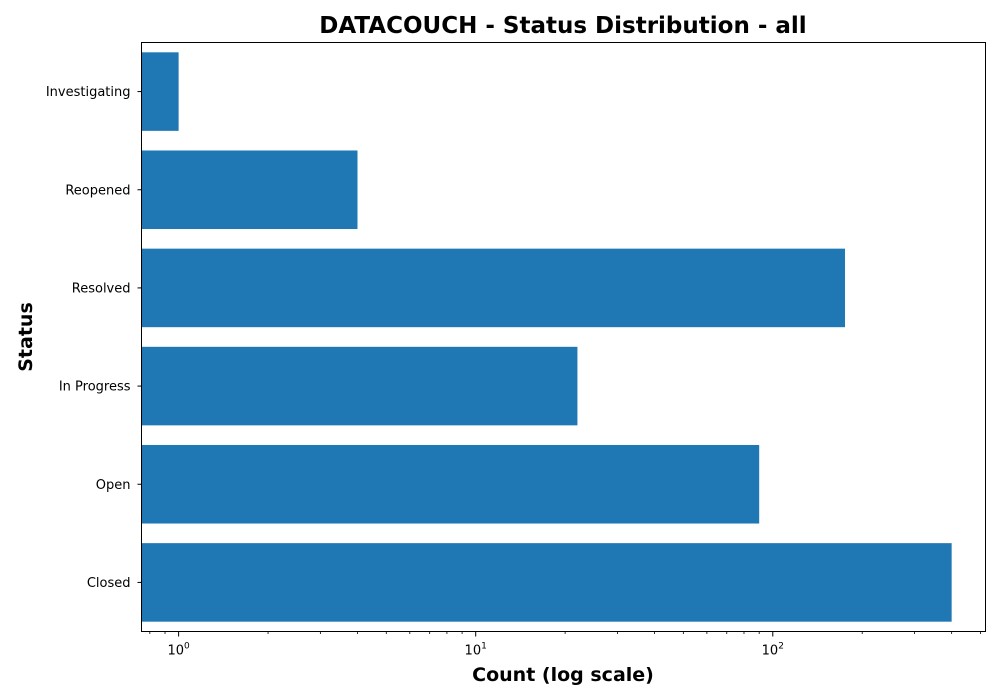 This screenshot has width=1000, height=700. Describe the element at coordinates (88, 92) in the screenshot. I see `y-tick-label: Investigating` at that location.